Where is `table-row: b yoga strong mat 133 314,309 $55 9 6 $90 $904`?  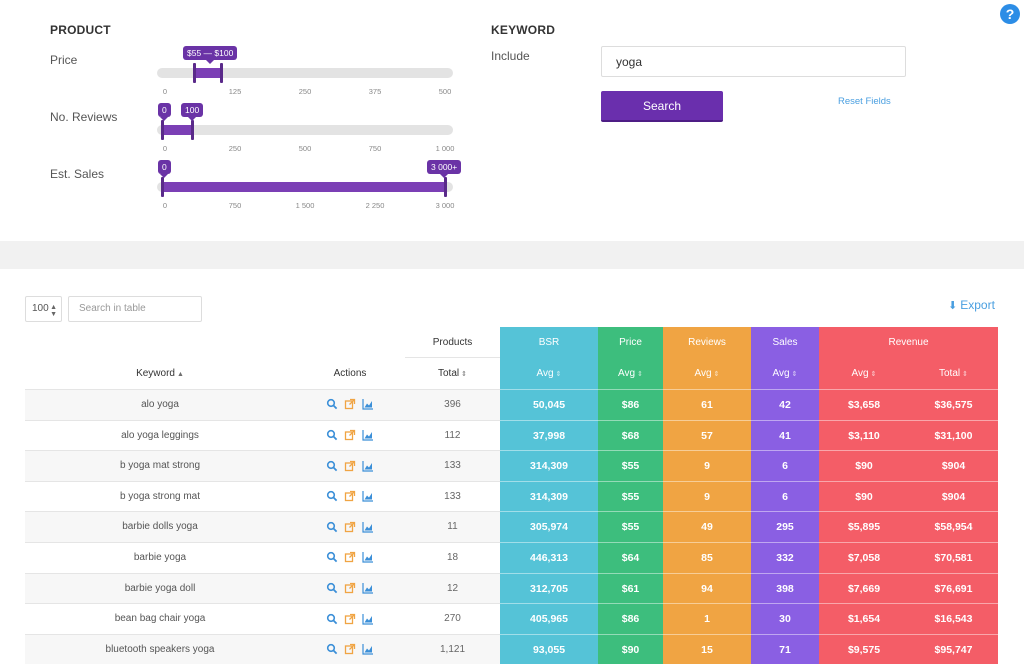
table-row: b yoga strong mat 133 314,309 $55 9 6 $90 $904 is located at coordinates (511, 496).